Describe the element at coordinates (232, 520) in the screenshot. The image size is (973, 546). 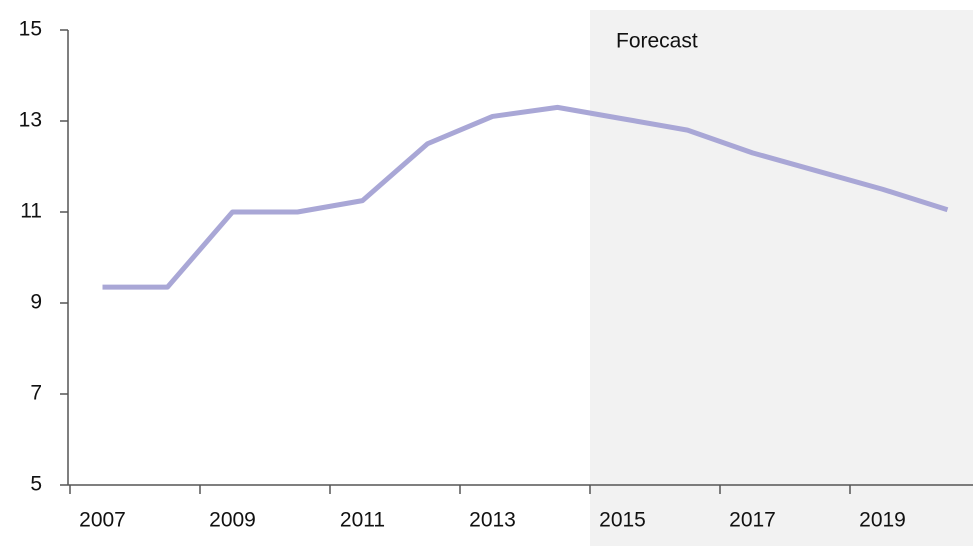
I see `x-tick-label: 2009` at that location.